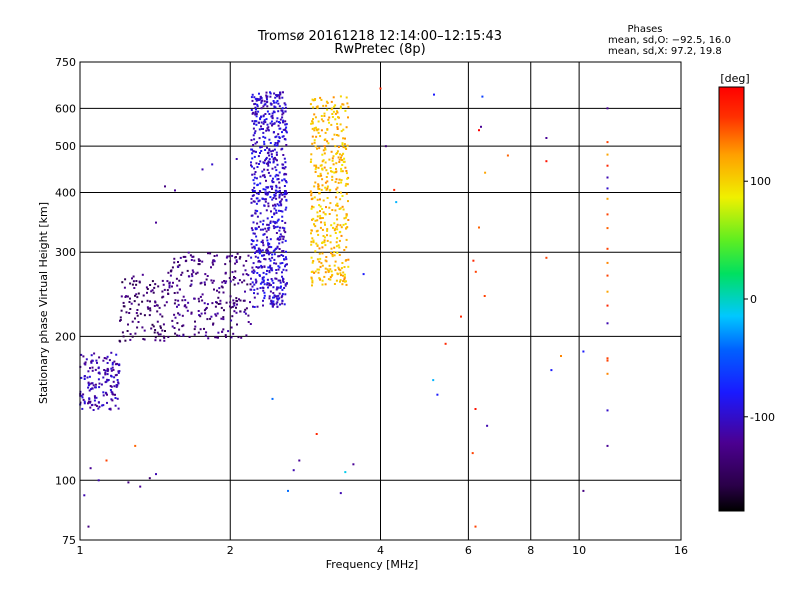 This screenshot has height=600, width=800. I want to click on chart-subtitle: RwPretec (8p), so click(379, 49).